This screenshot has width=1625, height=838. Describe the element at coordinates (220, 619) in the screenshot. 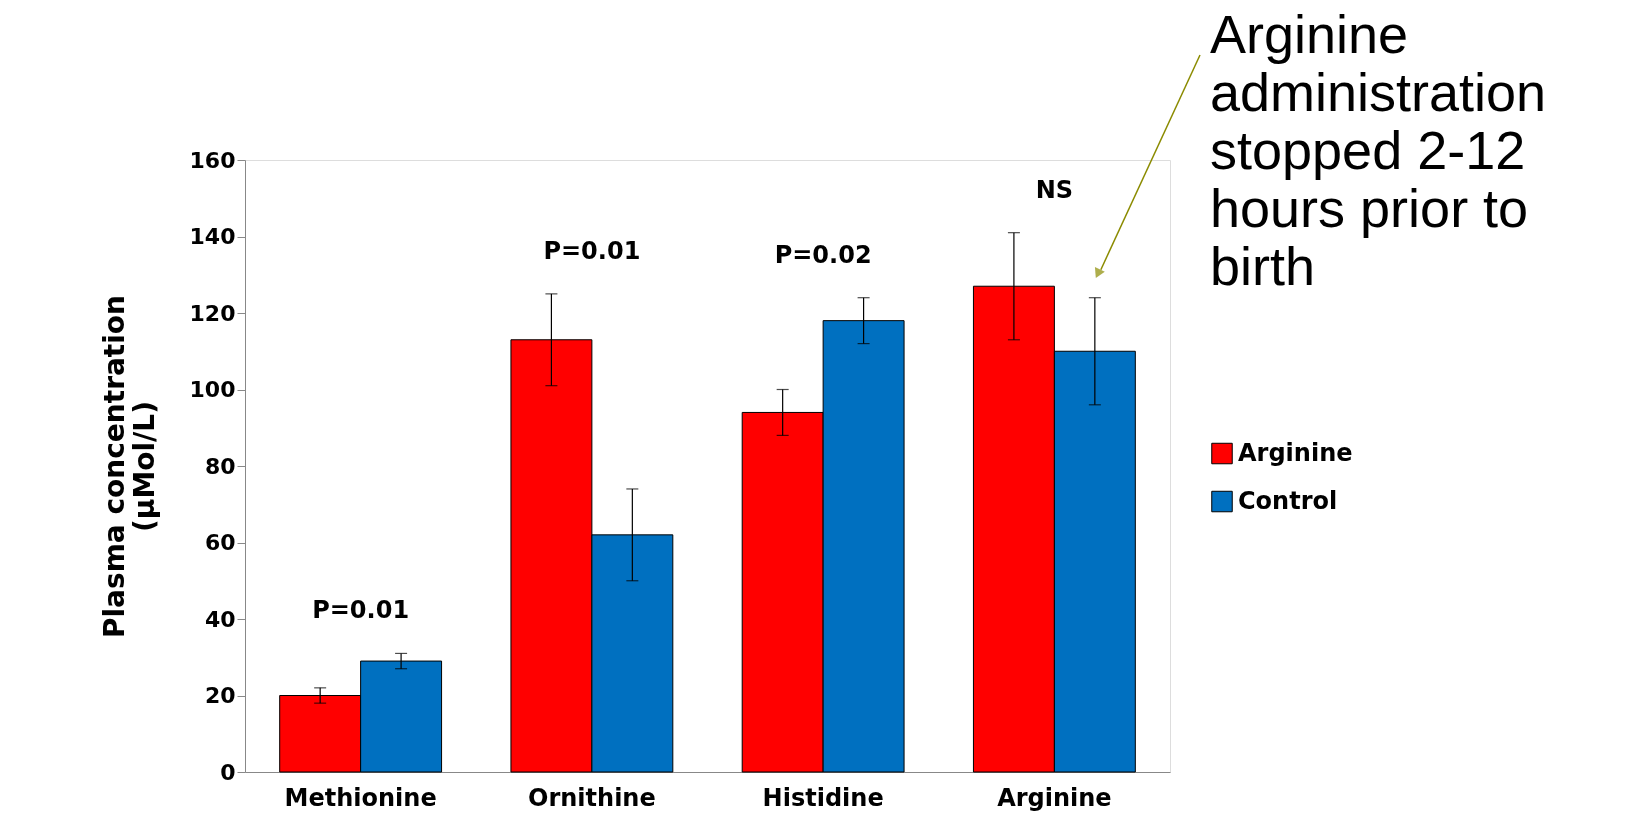

I see `y-tick-label: 40` at that location.